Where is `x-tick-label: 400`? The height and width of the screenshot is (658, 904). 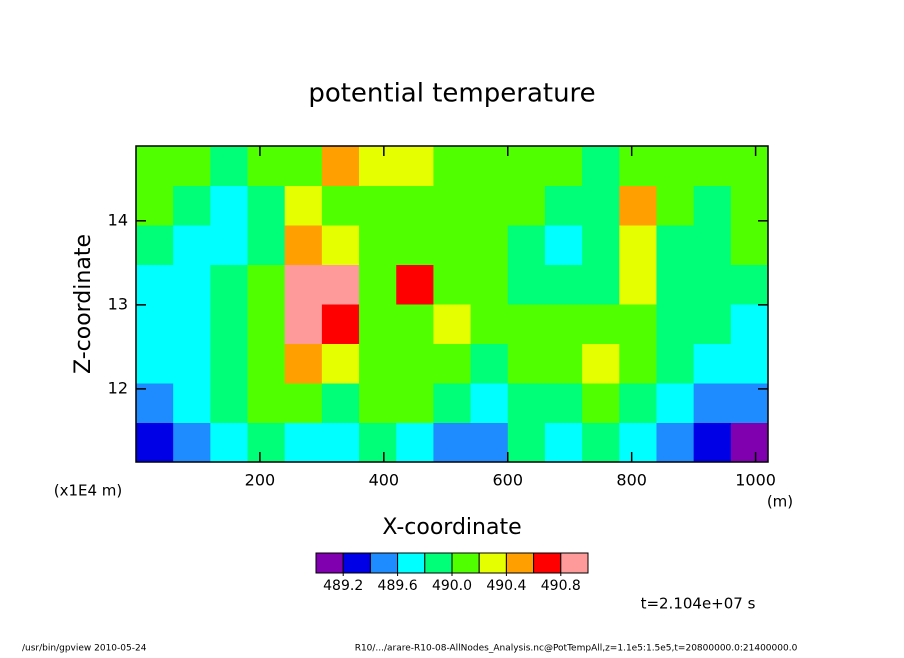 x-tick-label: 400 is located at coordinates (384, 480).